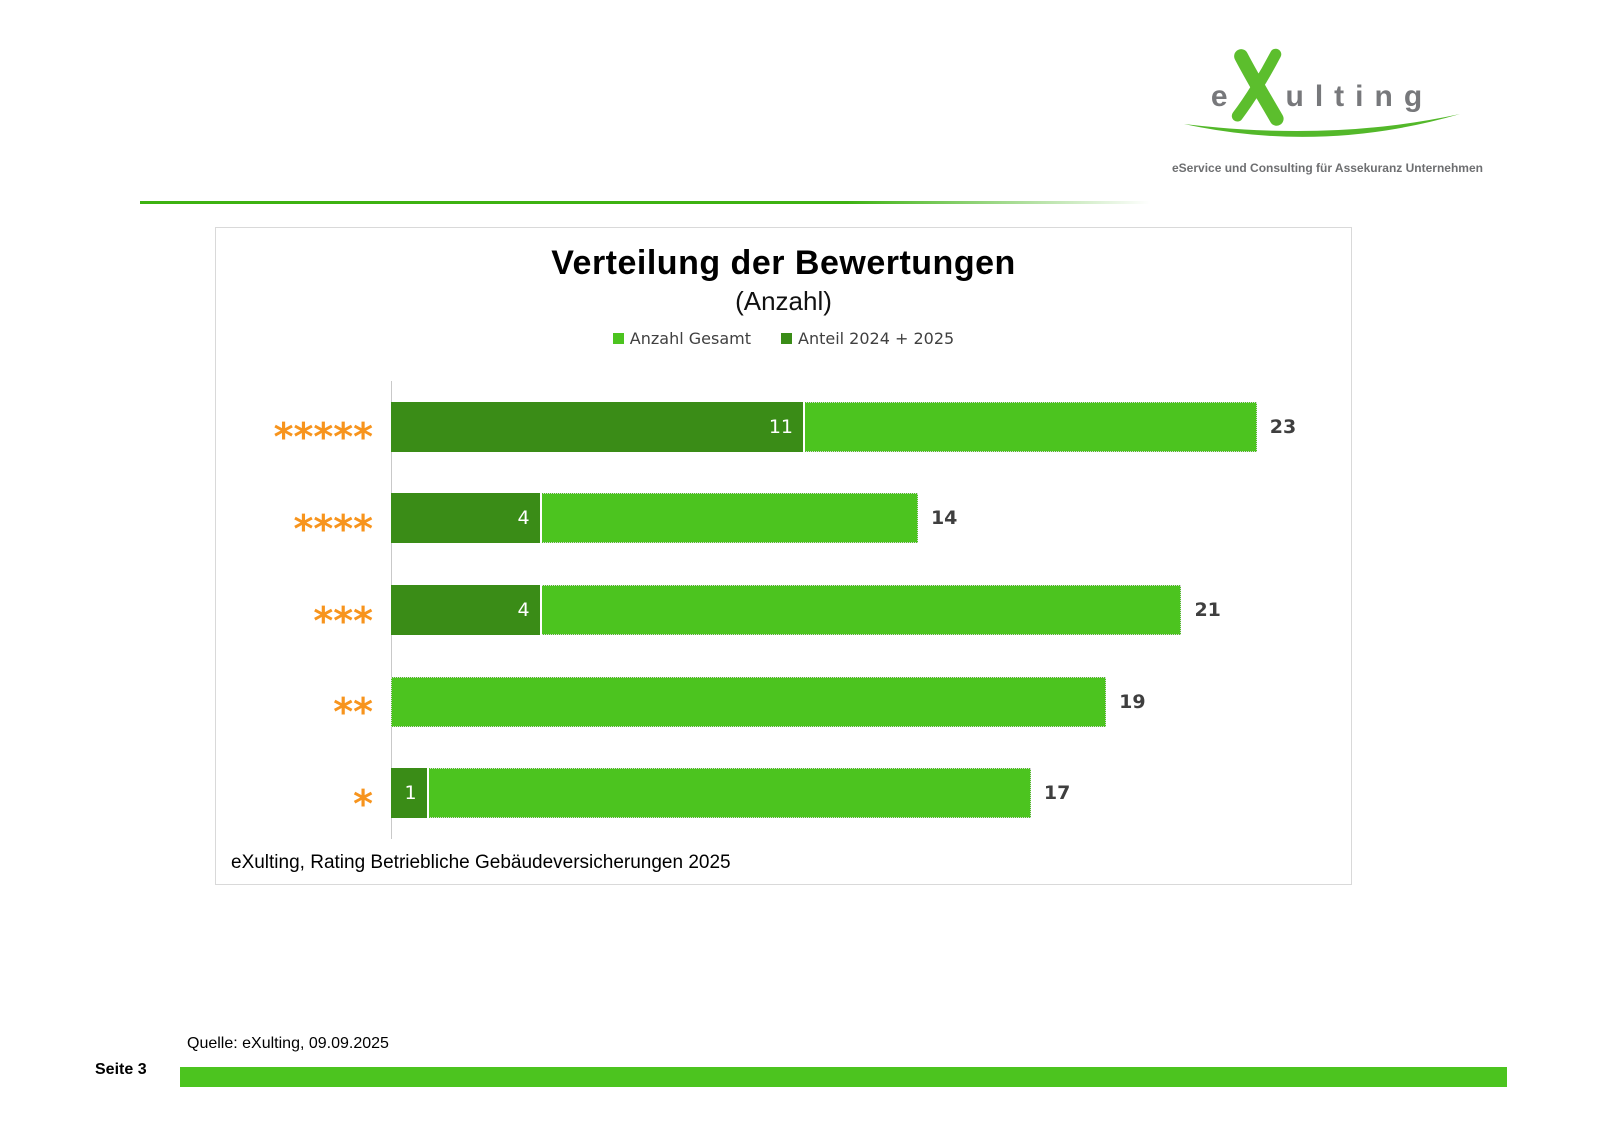 This screenshot has width=1600, height=1131. Describe the element at coordinates (1359, 96) in the screenshot. I see `logo-letters-ulting: ulting` at that location.